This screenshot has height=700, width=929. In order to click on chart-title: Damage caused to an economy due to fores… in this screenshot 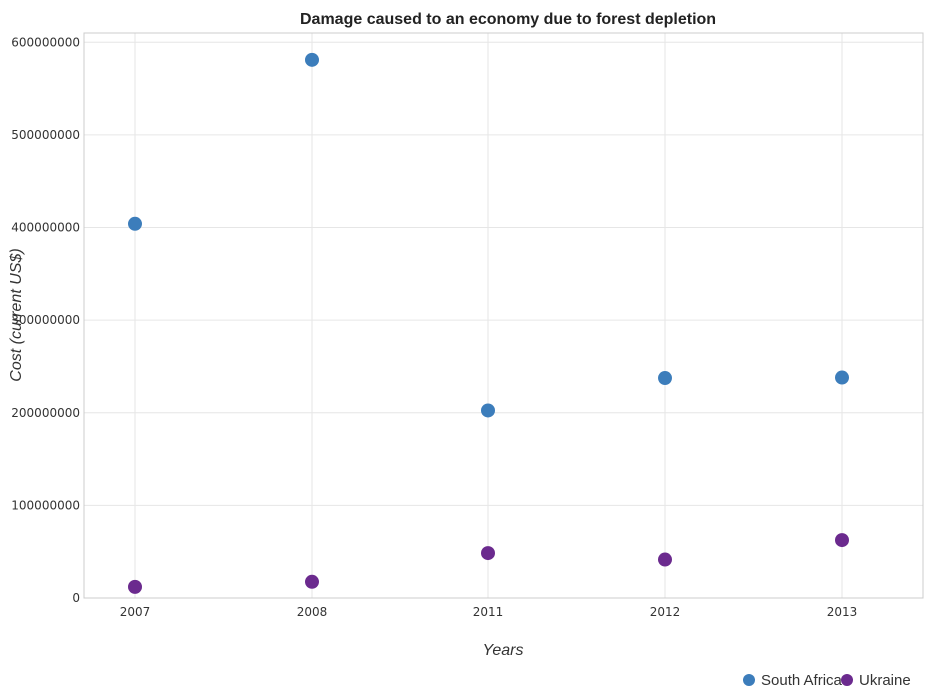, I will do `click(508, 19)`.